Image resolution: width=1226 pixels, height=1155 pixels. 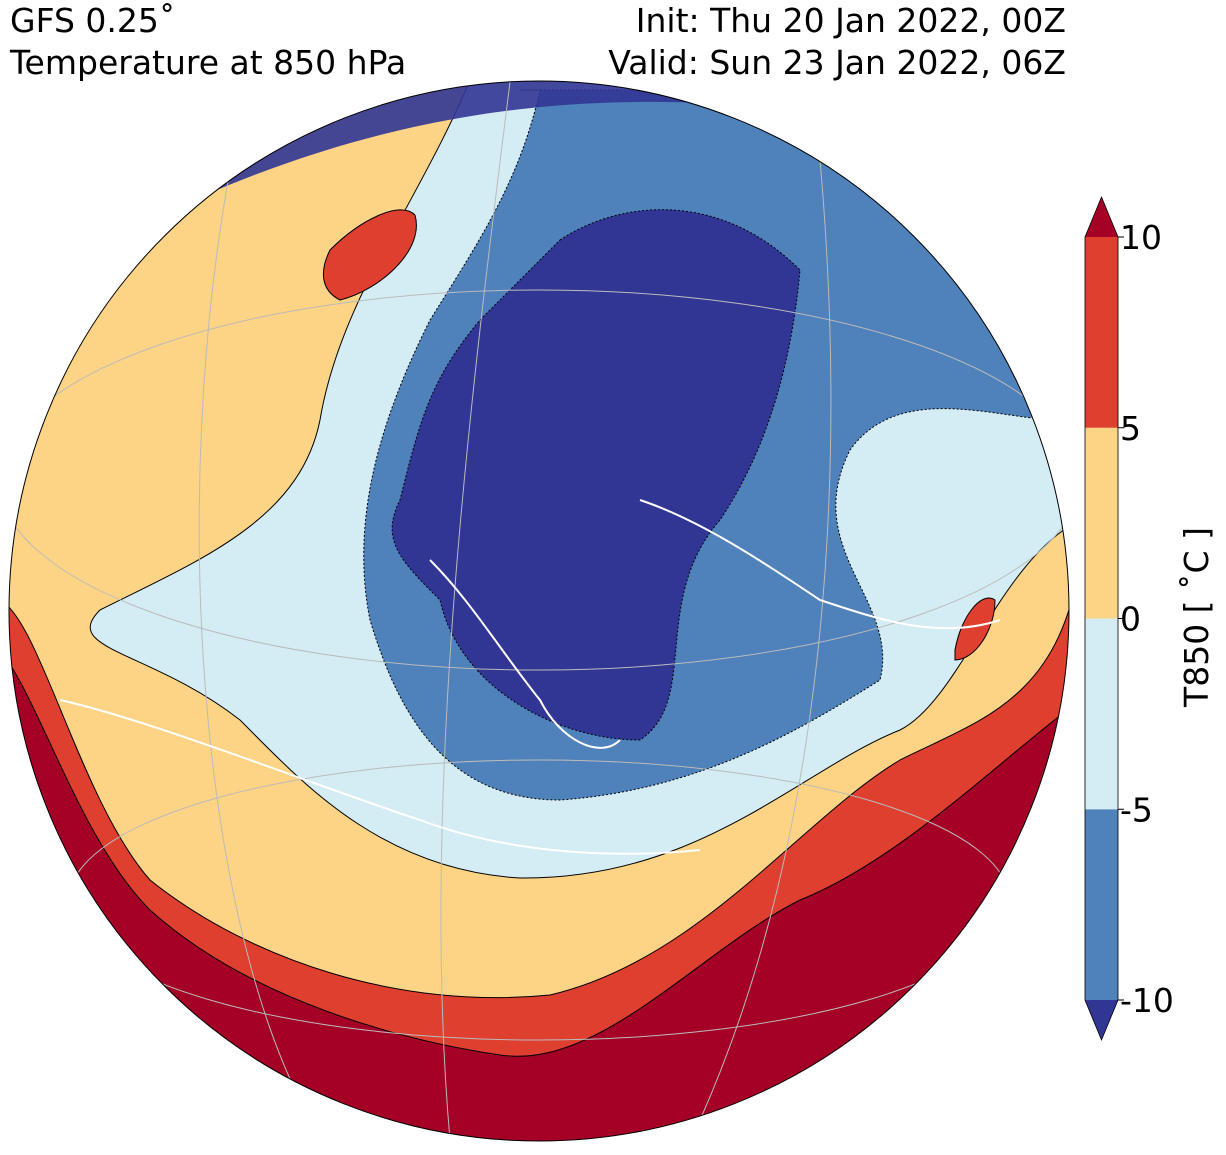 I want to click on title-right-2: Valid: Sun 23 Jan 2022, 06Z, so click(x=837, y=62).